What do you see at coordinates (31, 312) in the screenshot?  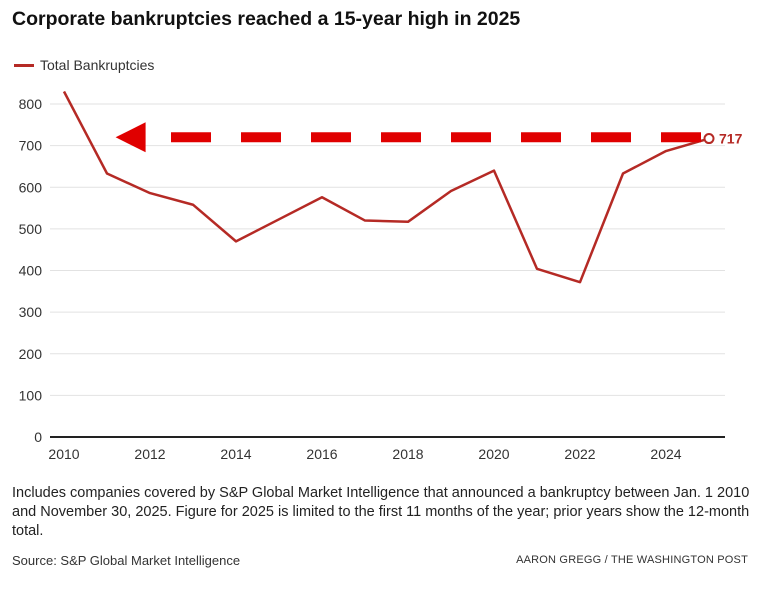 I see `y-tick-label: 300` at bounding box center [31, 312].